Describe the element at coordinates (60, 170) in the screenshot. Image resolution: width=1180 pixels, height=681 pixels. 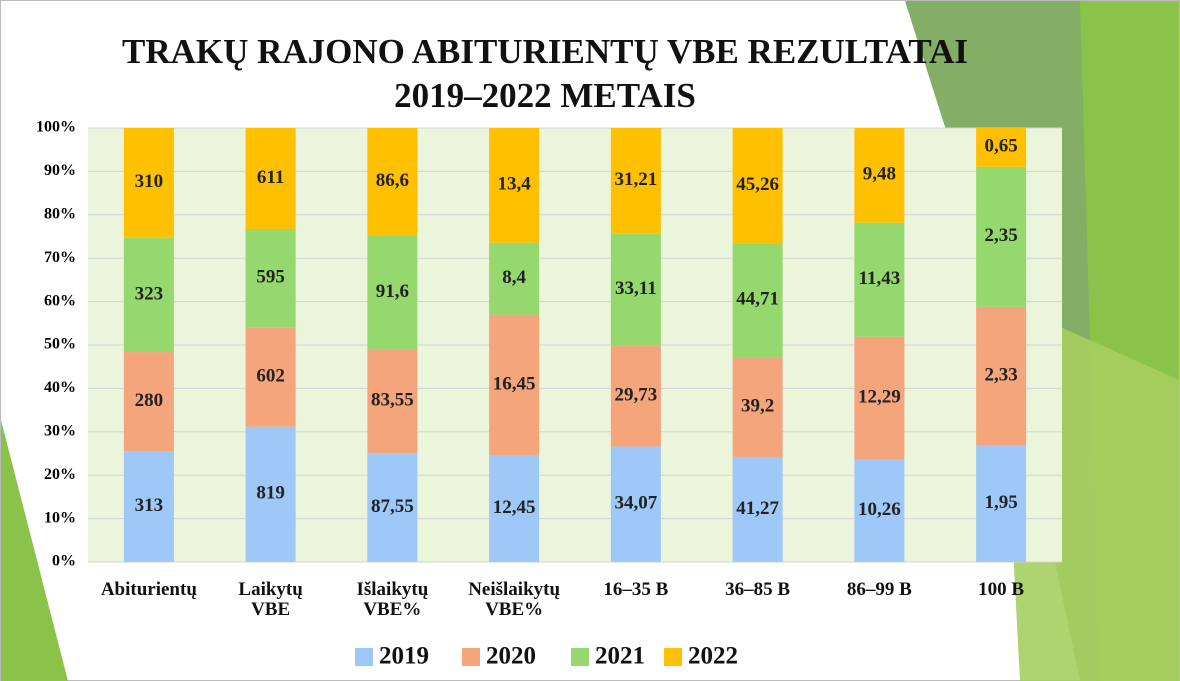
I see `y-tick-label: 90%` at that location.